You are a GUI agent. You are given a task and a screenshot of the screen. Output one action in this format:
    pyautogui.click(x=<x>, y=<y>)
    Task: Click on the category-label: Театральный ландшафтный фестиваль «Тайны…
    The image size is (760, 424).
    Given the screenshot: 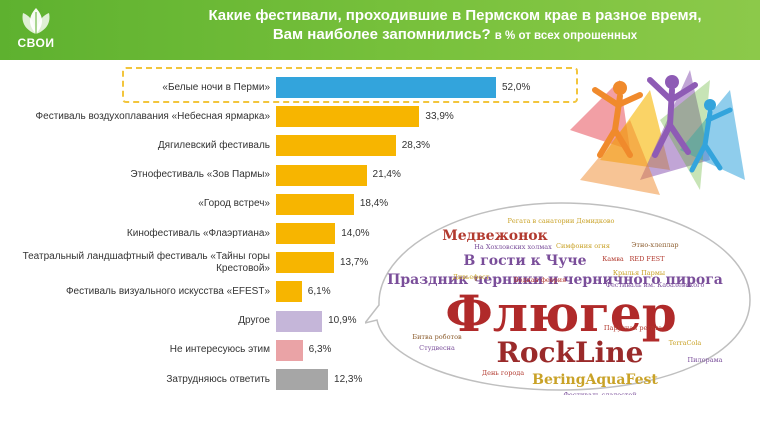 What is the action you would take?
    pyautogui.click(x=146, y=262)
    